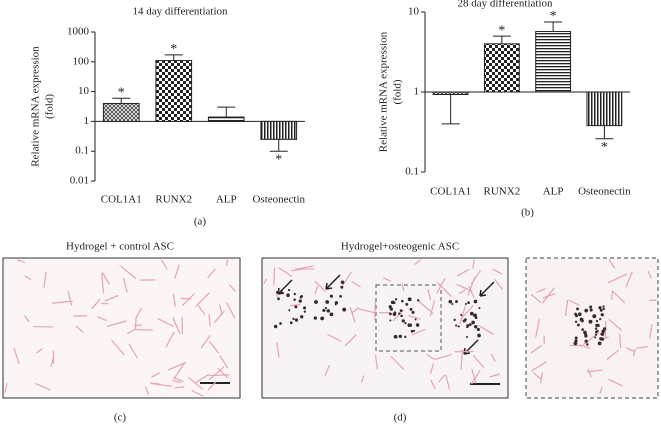 Image resolution: width=661 pixels, height=432 pixels. I want to click on error-bar, so click(604, 132).